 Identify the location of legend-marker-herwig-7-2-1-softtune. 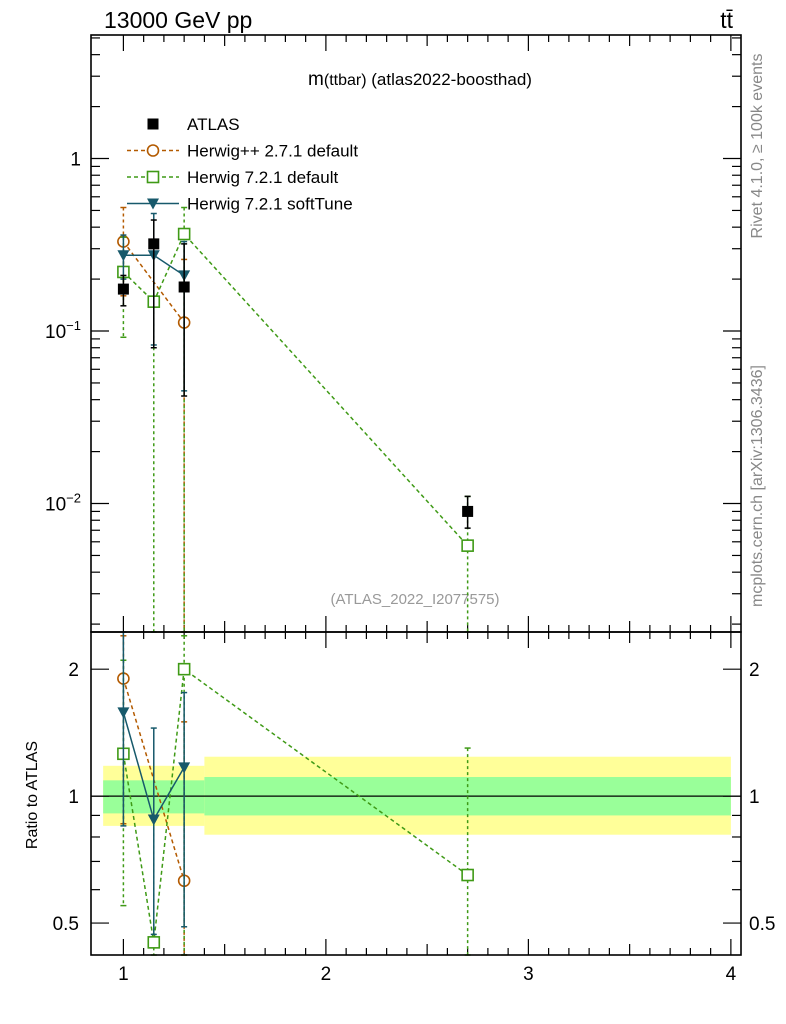
(153, 204).